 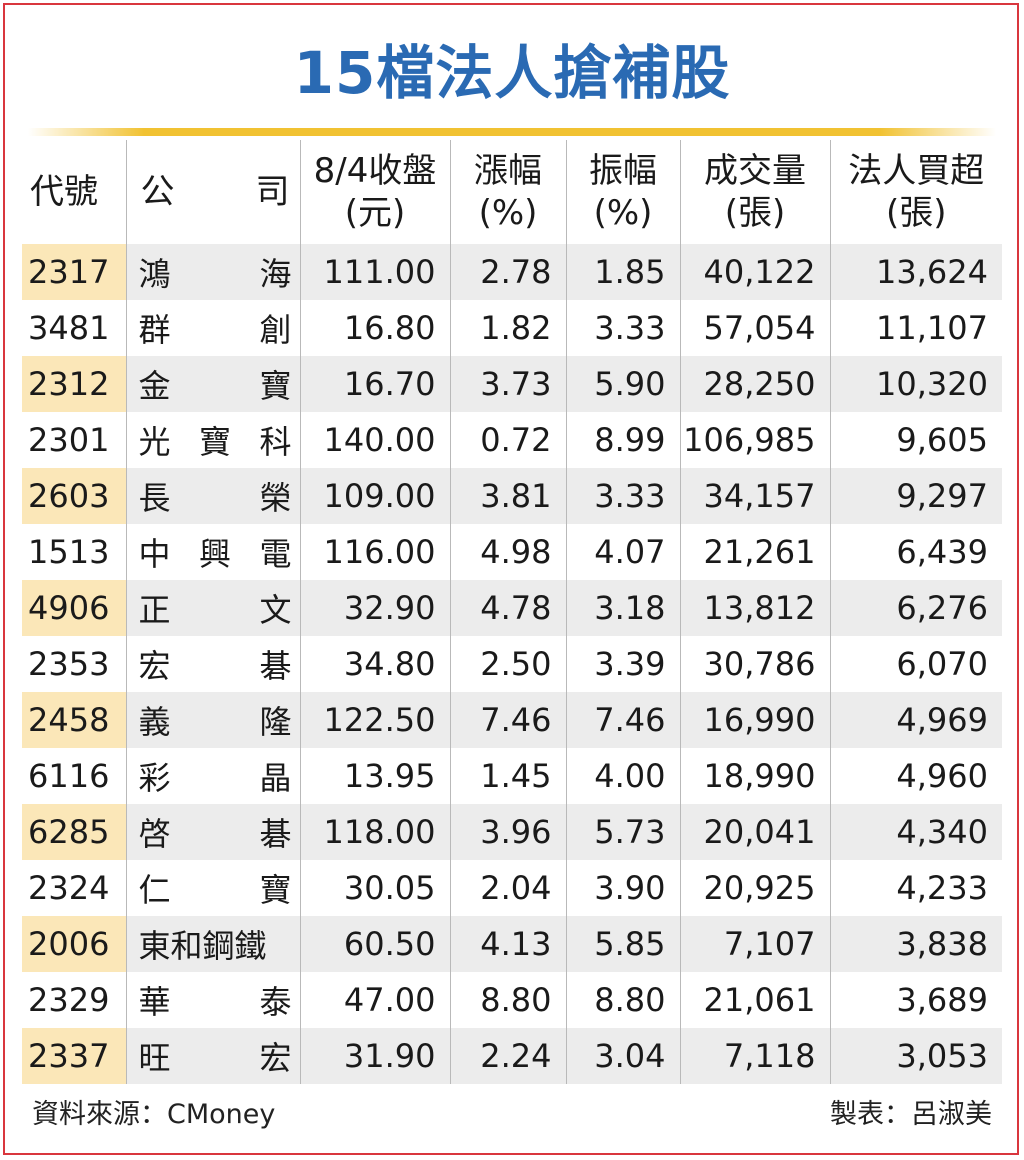 What do you see at coordinates (212, 384) in the screenshot?
I see `company-name: 金寶` at bounding box center [212, 384].